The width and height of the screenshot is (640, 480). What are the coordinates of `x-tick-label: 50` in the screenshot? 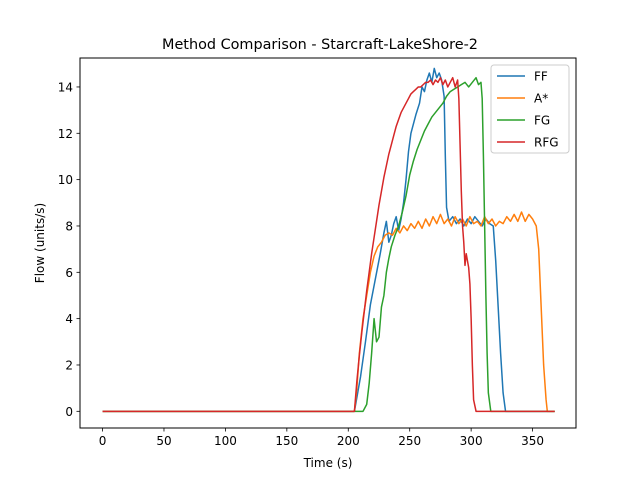 It's located at (163, 441).